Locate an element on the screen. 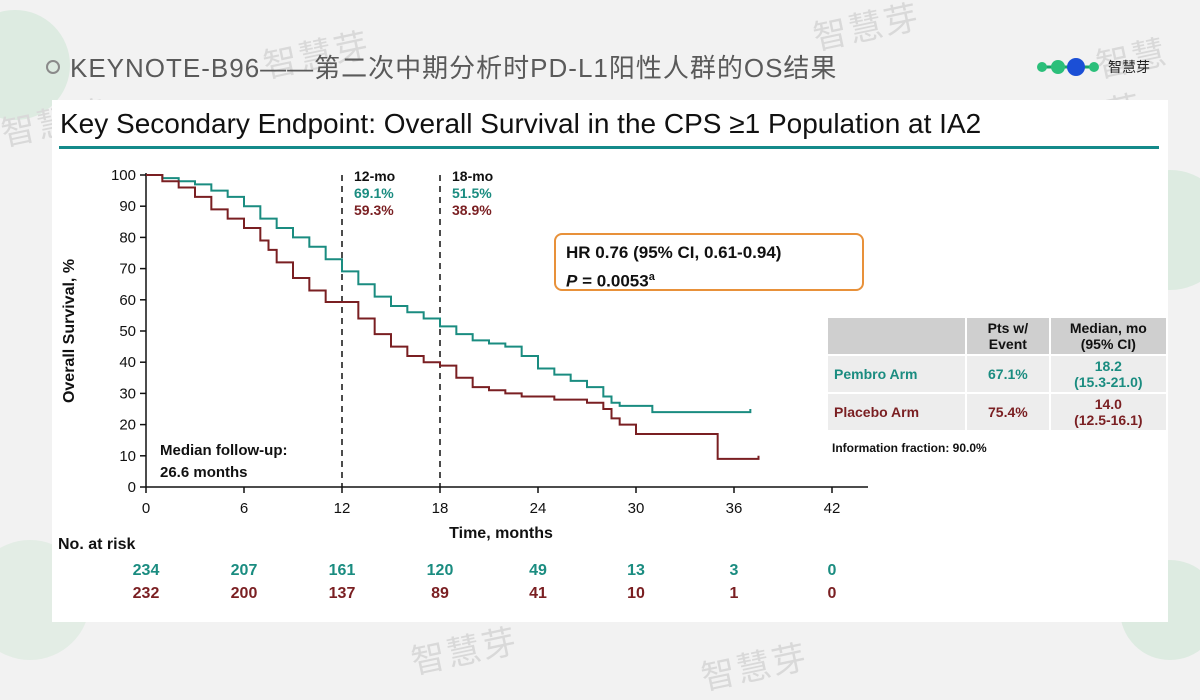 The width and height of the screenshot is (1200, 700). x-tick-label: 6 is located at coordinates (244, 508).